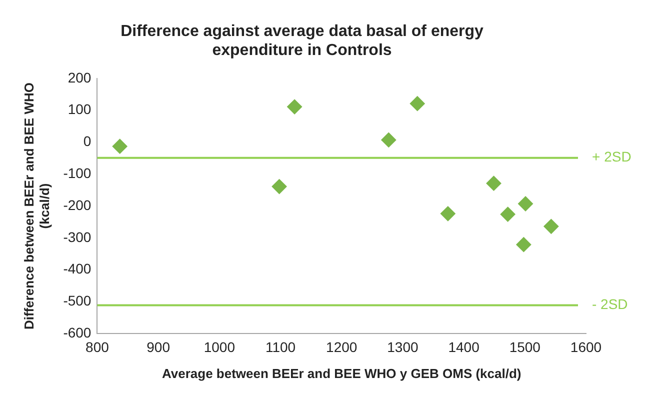  What do you see at coordinates (586, 346) in the screenshot?
I see `x-tick-label: 1600` at bounding box center [586, 346].